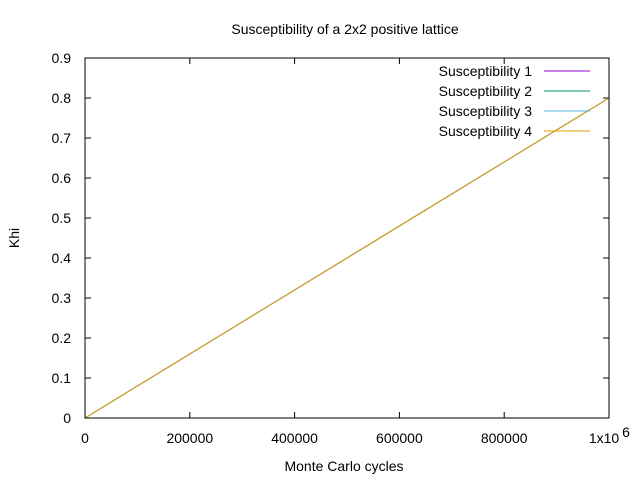 Image resolution: width=640 pixels, height=480 pixels. What do you see at coordinates (504, 438) in the screenshot?
I see `x-tick-label: 800000` at bounding box center [504, 438].